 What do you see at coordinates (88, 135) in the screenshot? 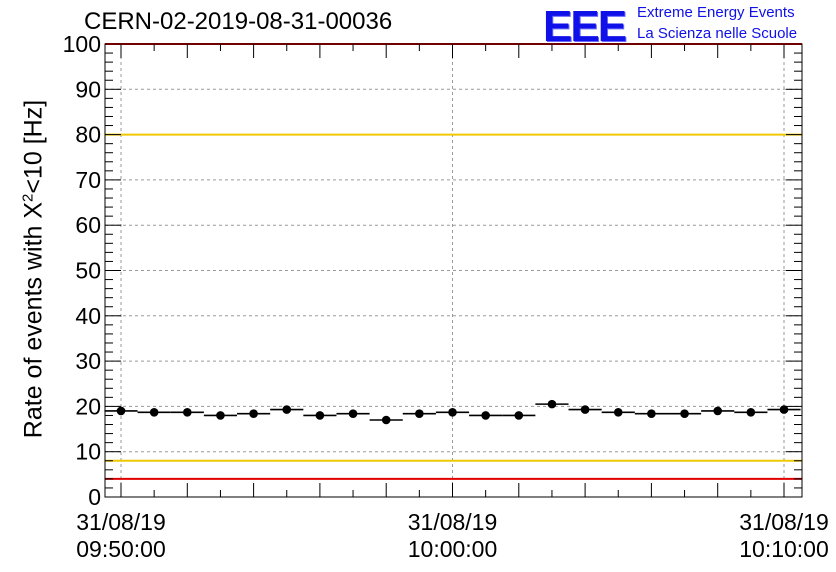
I see `y-tick-label: 80` at bounding box center [88, 135].